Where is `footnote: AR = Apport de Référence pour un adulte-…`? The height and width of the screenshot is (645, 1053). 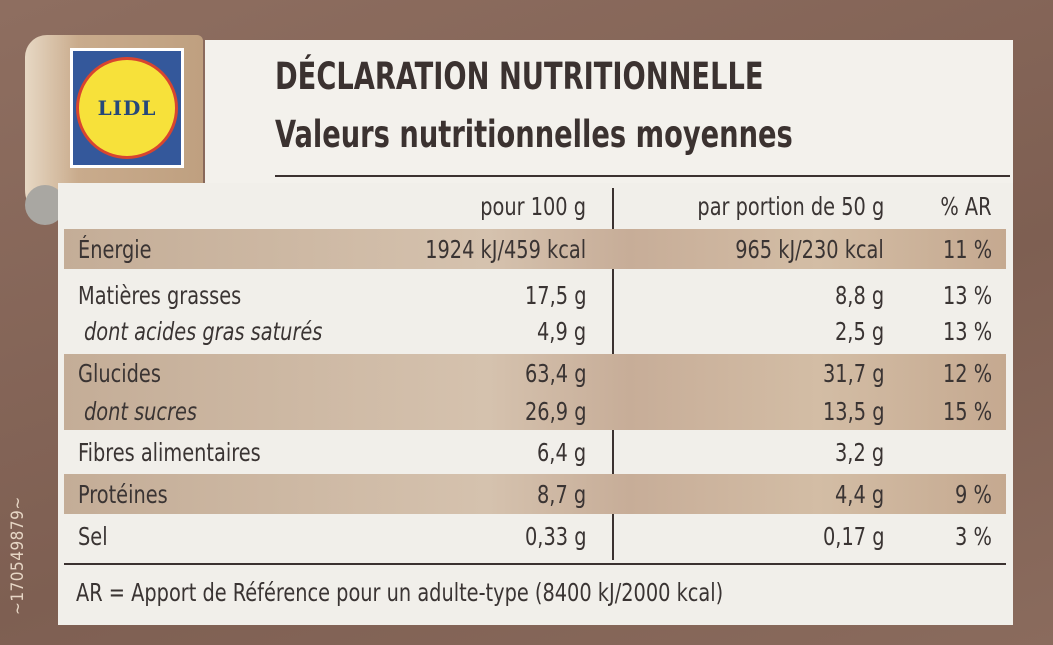 footnote: AR = Apport de Référence pour un adulte-… is located at coordinates (400, 592).